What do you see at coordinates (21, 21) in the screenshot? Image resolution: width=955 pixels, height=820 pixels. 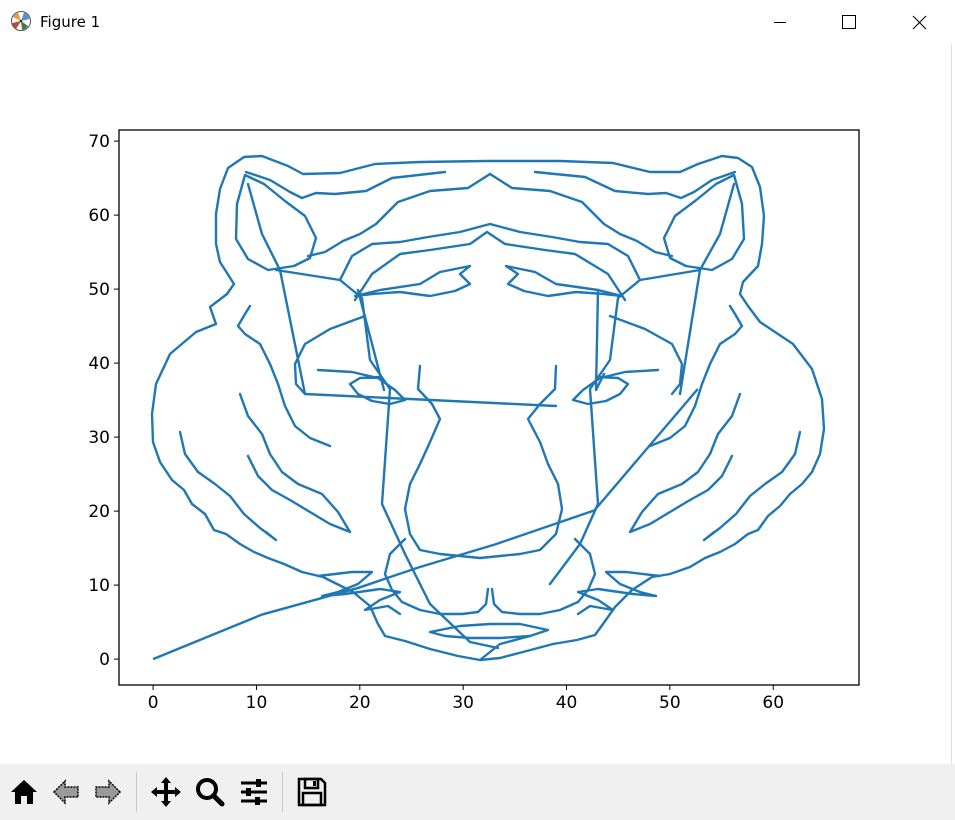 I see `matplotlib-logo-icon` at bounding box center [21, 21].